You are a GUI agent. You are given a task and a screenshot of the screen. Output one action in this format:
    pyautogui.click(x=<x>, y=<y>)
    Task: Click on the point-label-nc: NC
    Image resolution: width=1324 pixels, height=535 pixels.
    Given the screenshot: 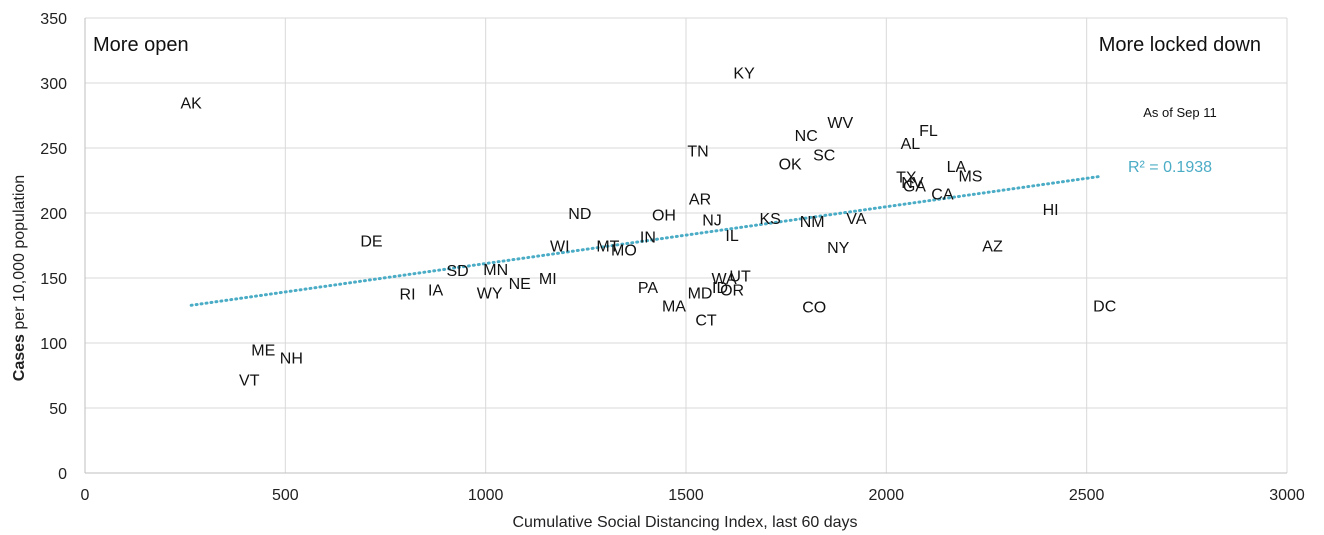 What is the action you would take?
    pyautogui.click(x=806, y=136)
    